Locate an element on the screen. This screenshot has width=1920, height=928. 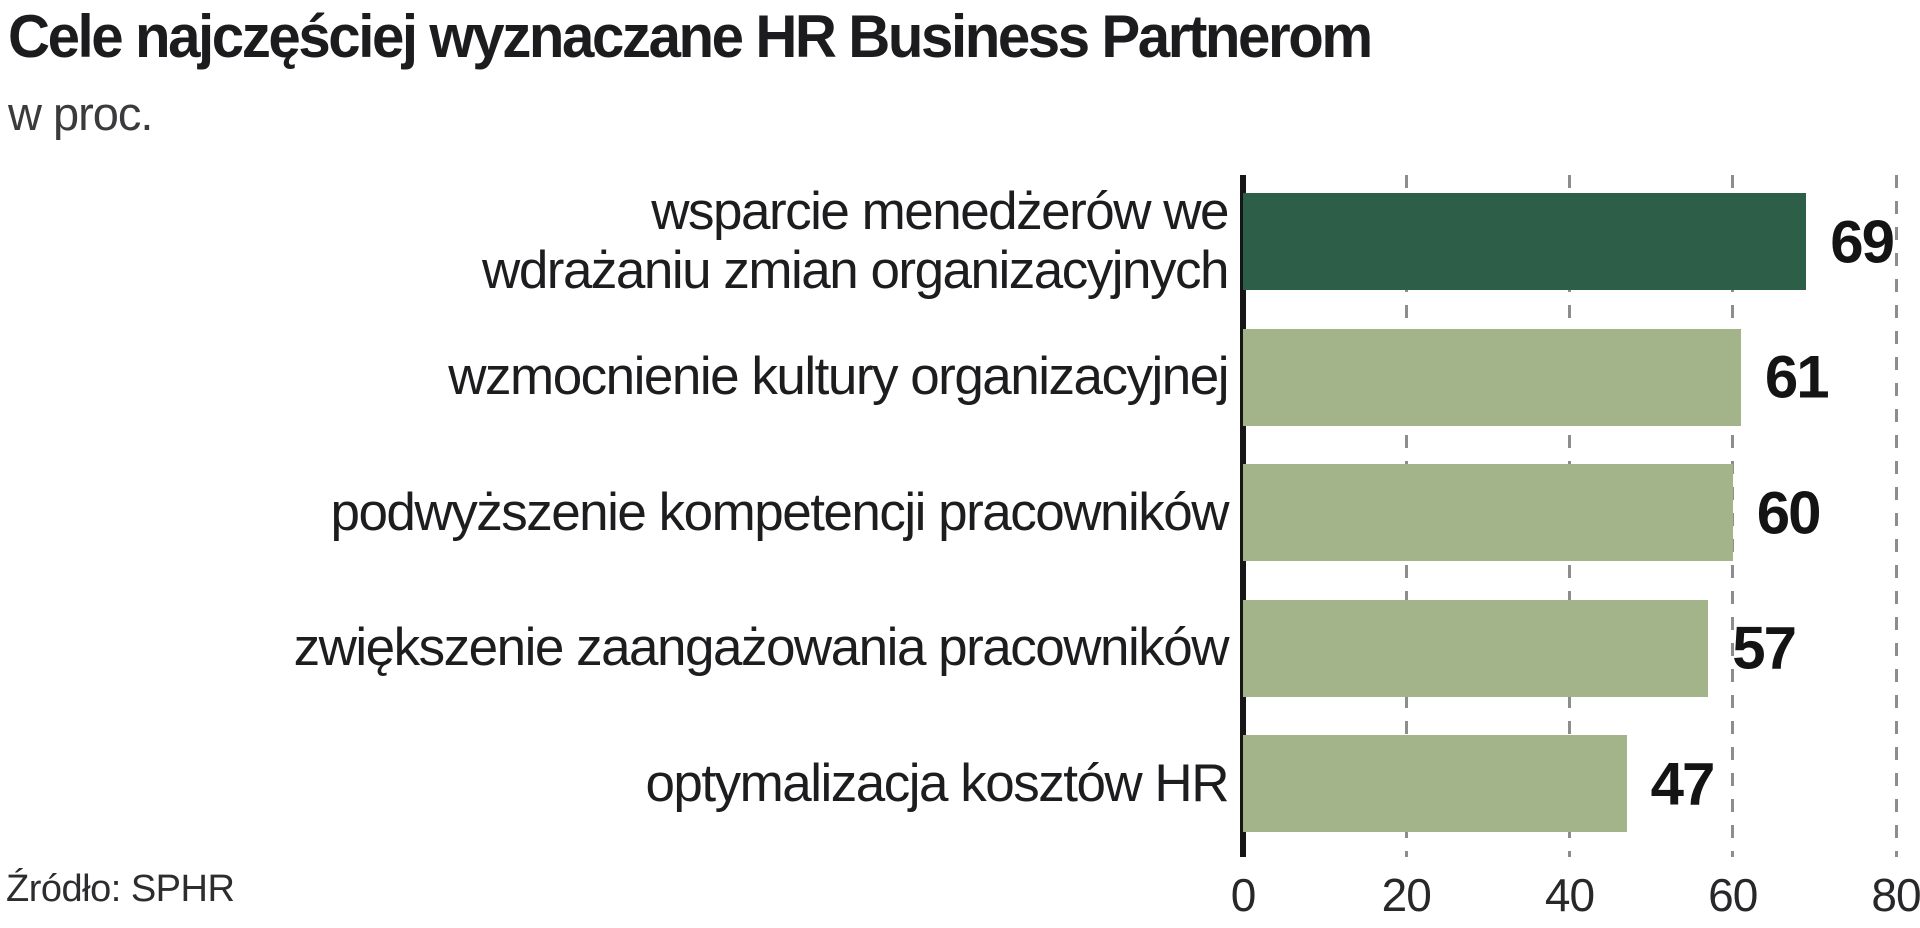
value-label-4: 47 is located at coordinates (1683, 783).